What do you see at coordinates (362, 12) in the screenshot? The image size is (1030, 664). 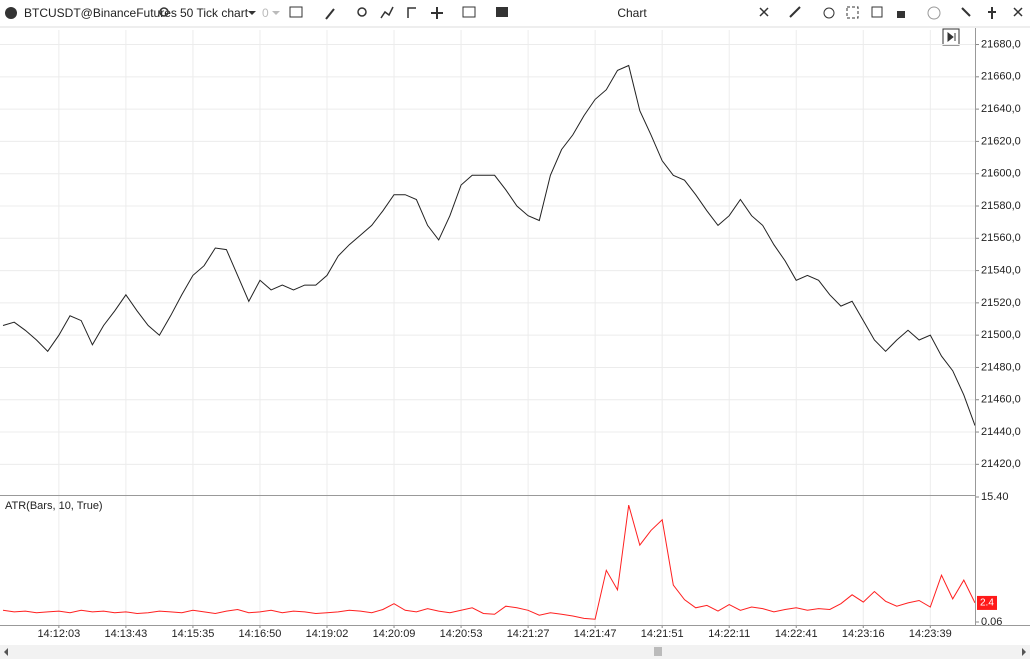 I see `zoom-icon` at bounding box center [362, 12].